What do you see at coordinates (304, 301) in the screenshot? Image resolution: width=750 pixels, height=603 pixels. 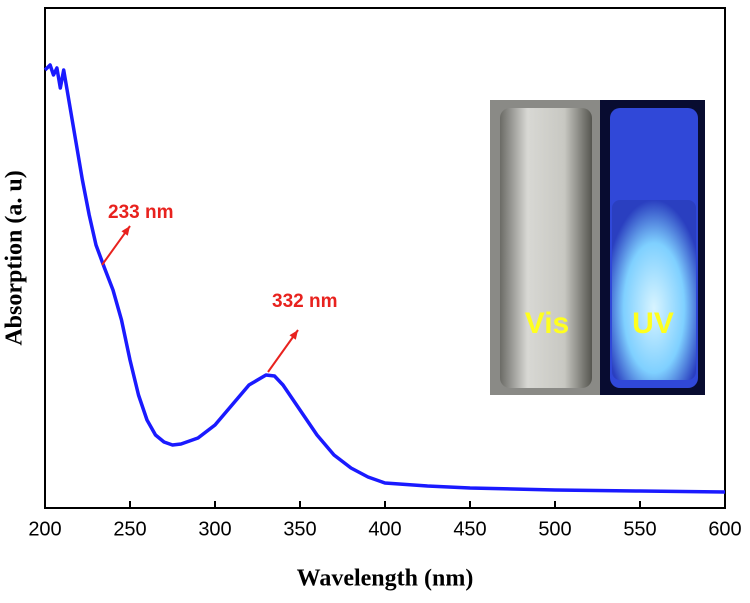 I see `annotation: 332 nm` at bounding box center [304, 301].